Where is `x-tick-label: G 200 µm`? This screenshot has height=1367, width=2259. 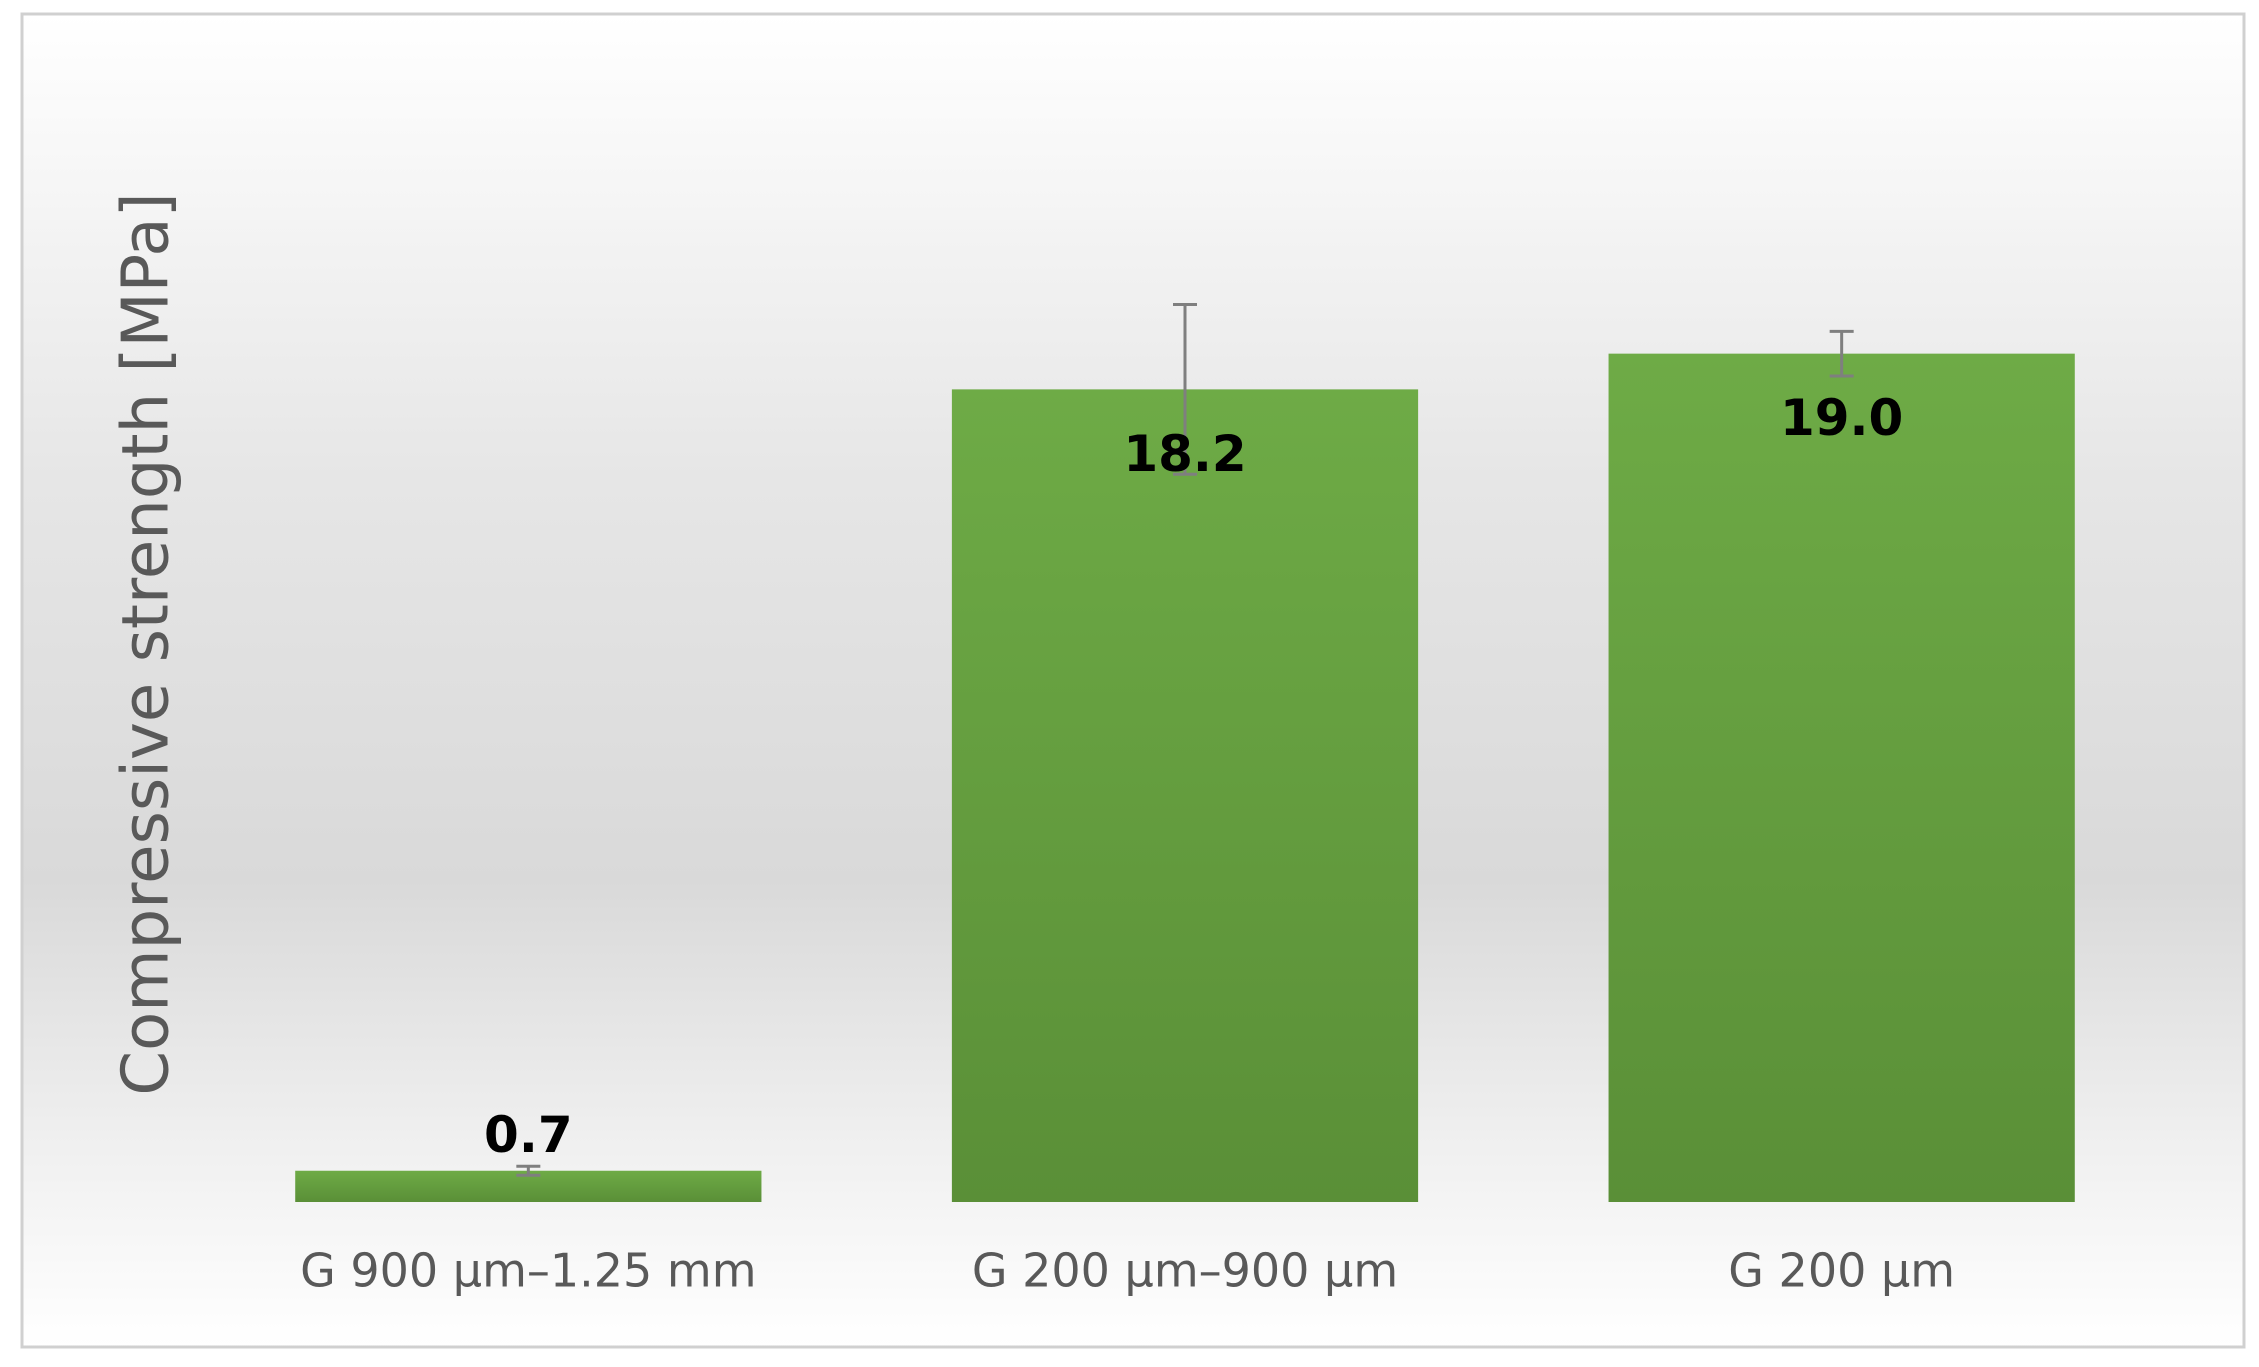
x-tick-label: G 200 µm is located at coordinates (1841, 1271).